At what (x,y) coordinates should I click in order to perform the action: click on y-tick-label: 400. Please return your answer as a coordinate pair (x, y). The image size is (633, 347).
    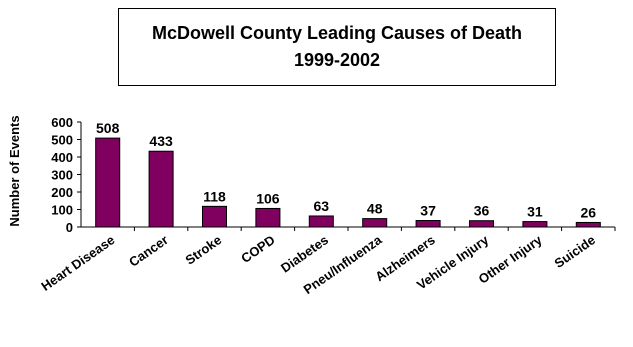
    Looking at the image, I should click on (62, 157).